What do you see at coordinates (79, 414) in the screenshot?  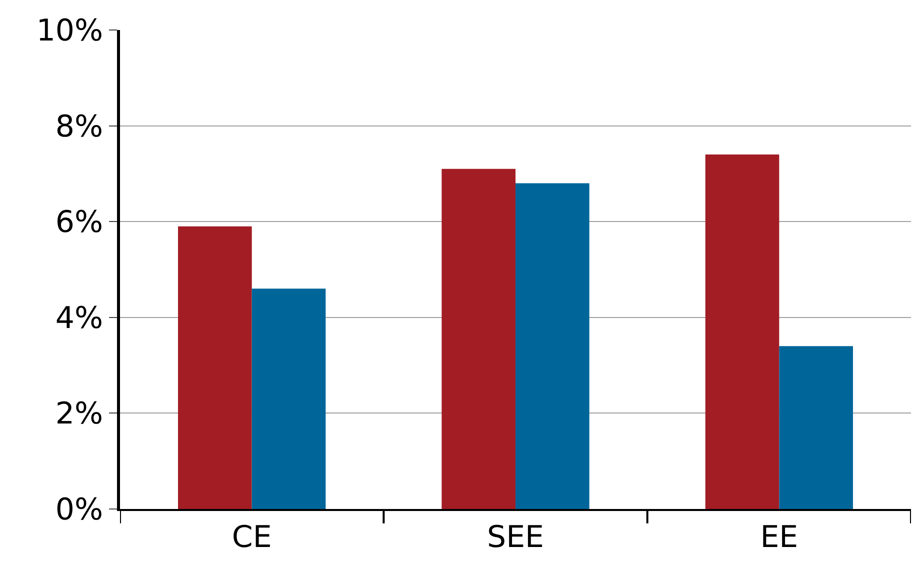 I see `y-tick-label: 2%` at bounding box center [79, 414].